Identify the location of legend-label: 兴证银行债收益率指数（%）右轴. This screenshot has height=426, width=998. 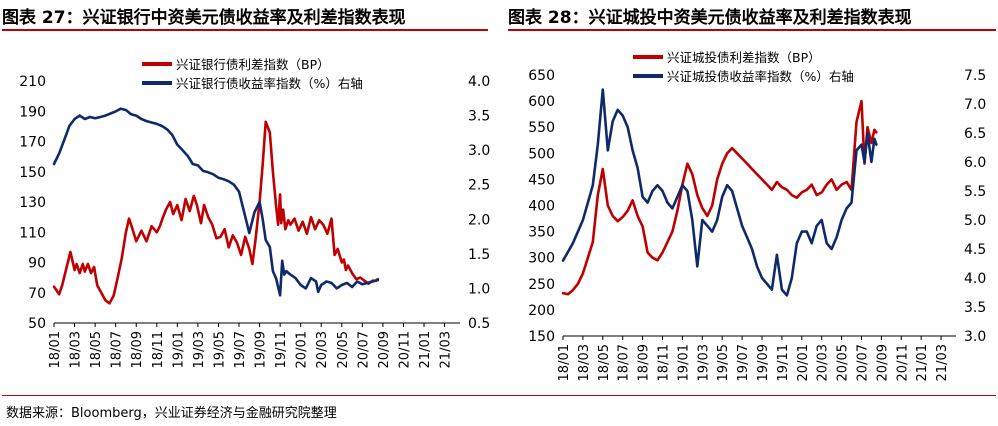
(269, 83).